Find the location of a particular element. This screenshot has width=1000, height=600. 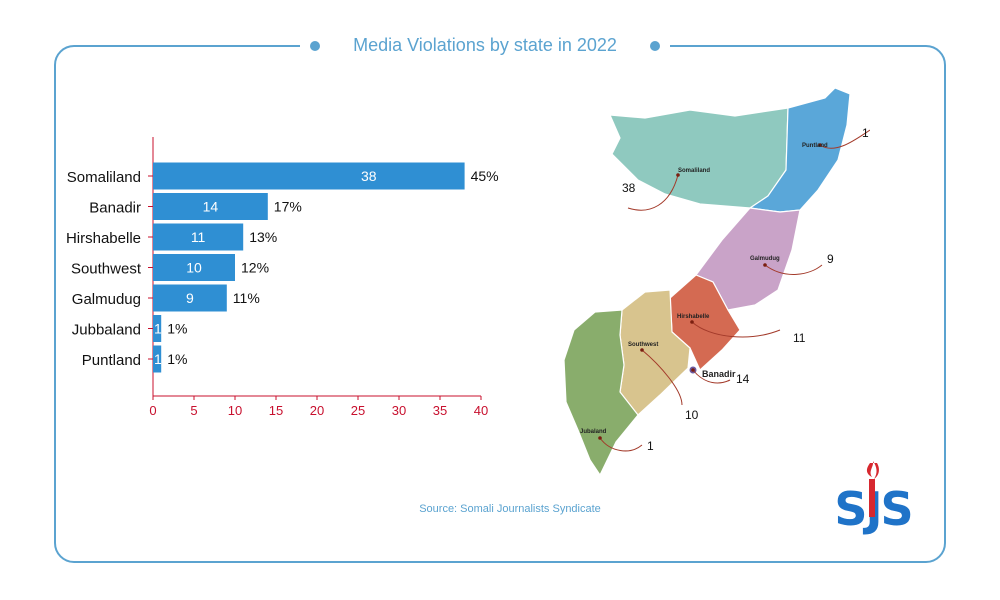

region-name-label: Jubaland is located at coordinates (593, 432).